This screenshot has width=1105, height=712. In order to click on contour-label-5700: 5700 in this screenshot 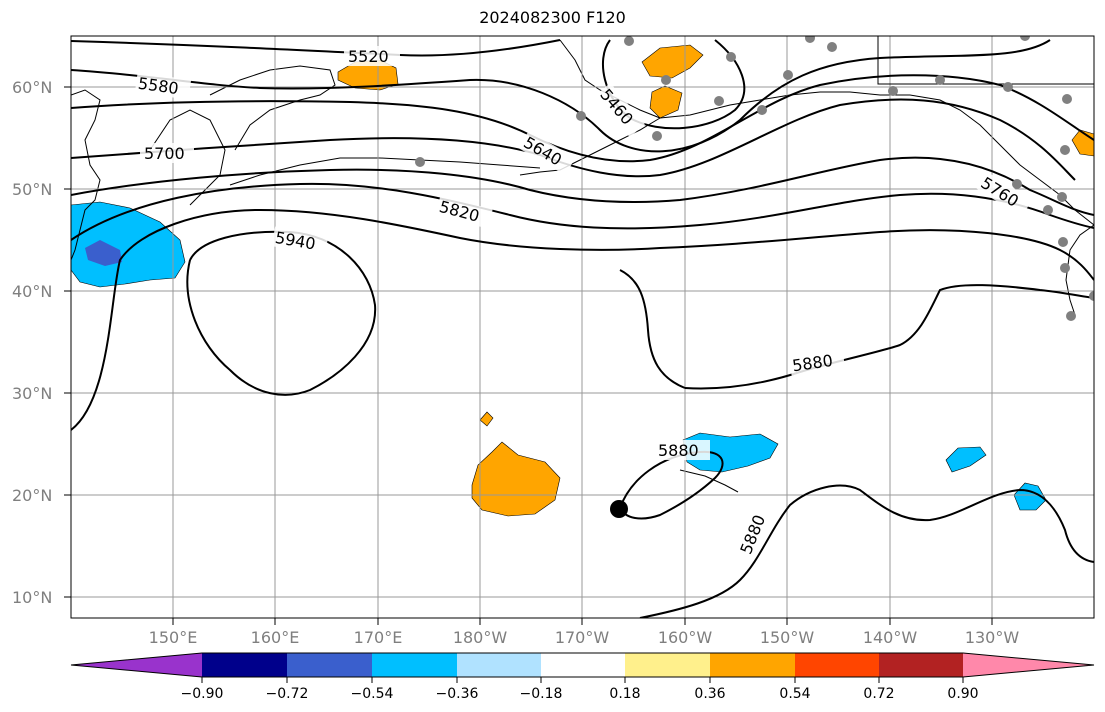, I will do `click(164, 153)`.